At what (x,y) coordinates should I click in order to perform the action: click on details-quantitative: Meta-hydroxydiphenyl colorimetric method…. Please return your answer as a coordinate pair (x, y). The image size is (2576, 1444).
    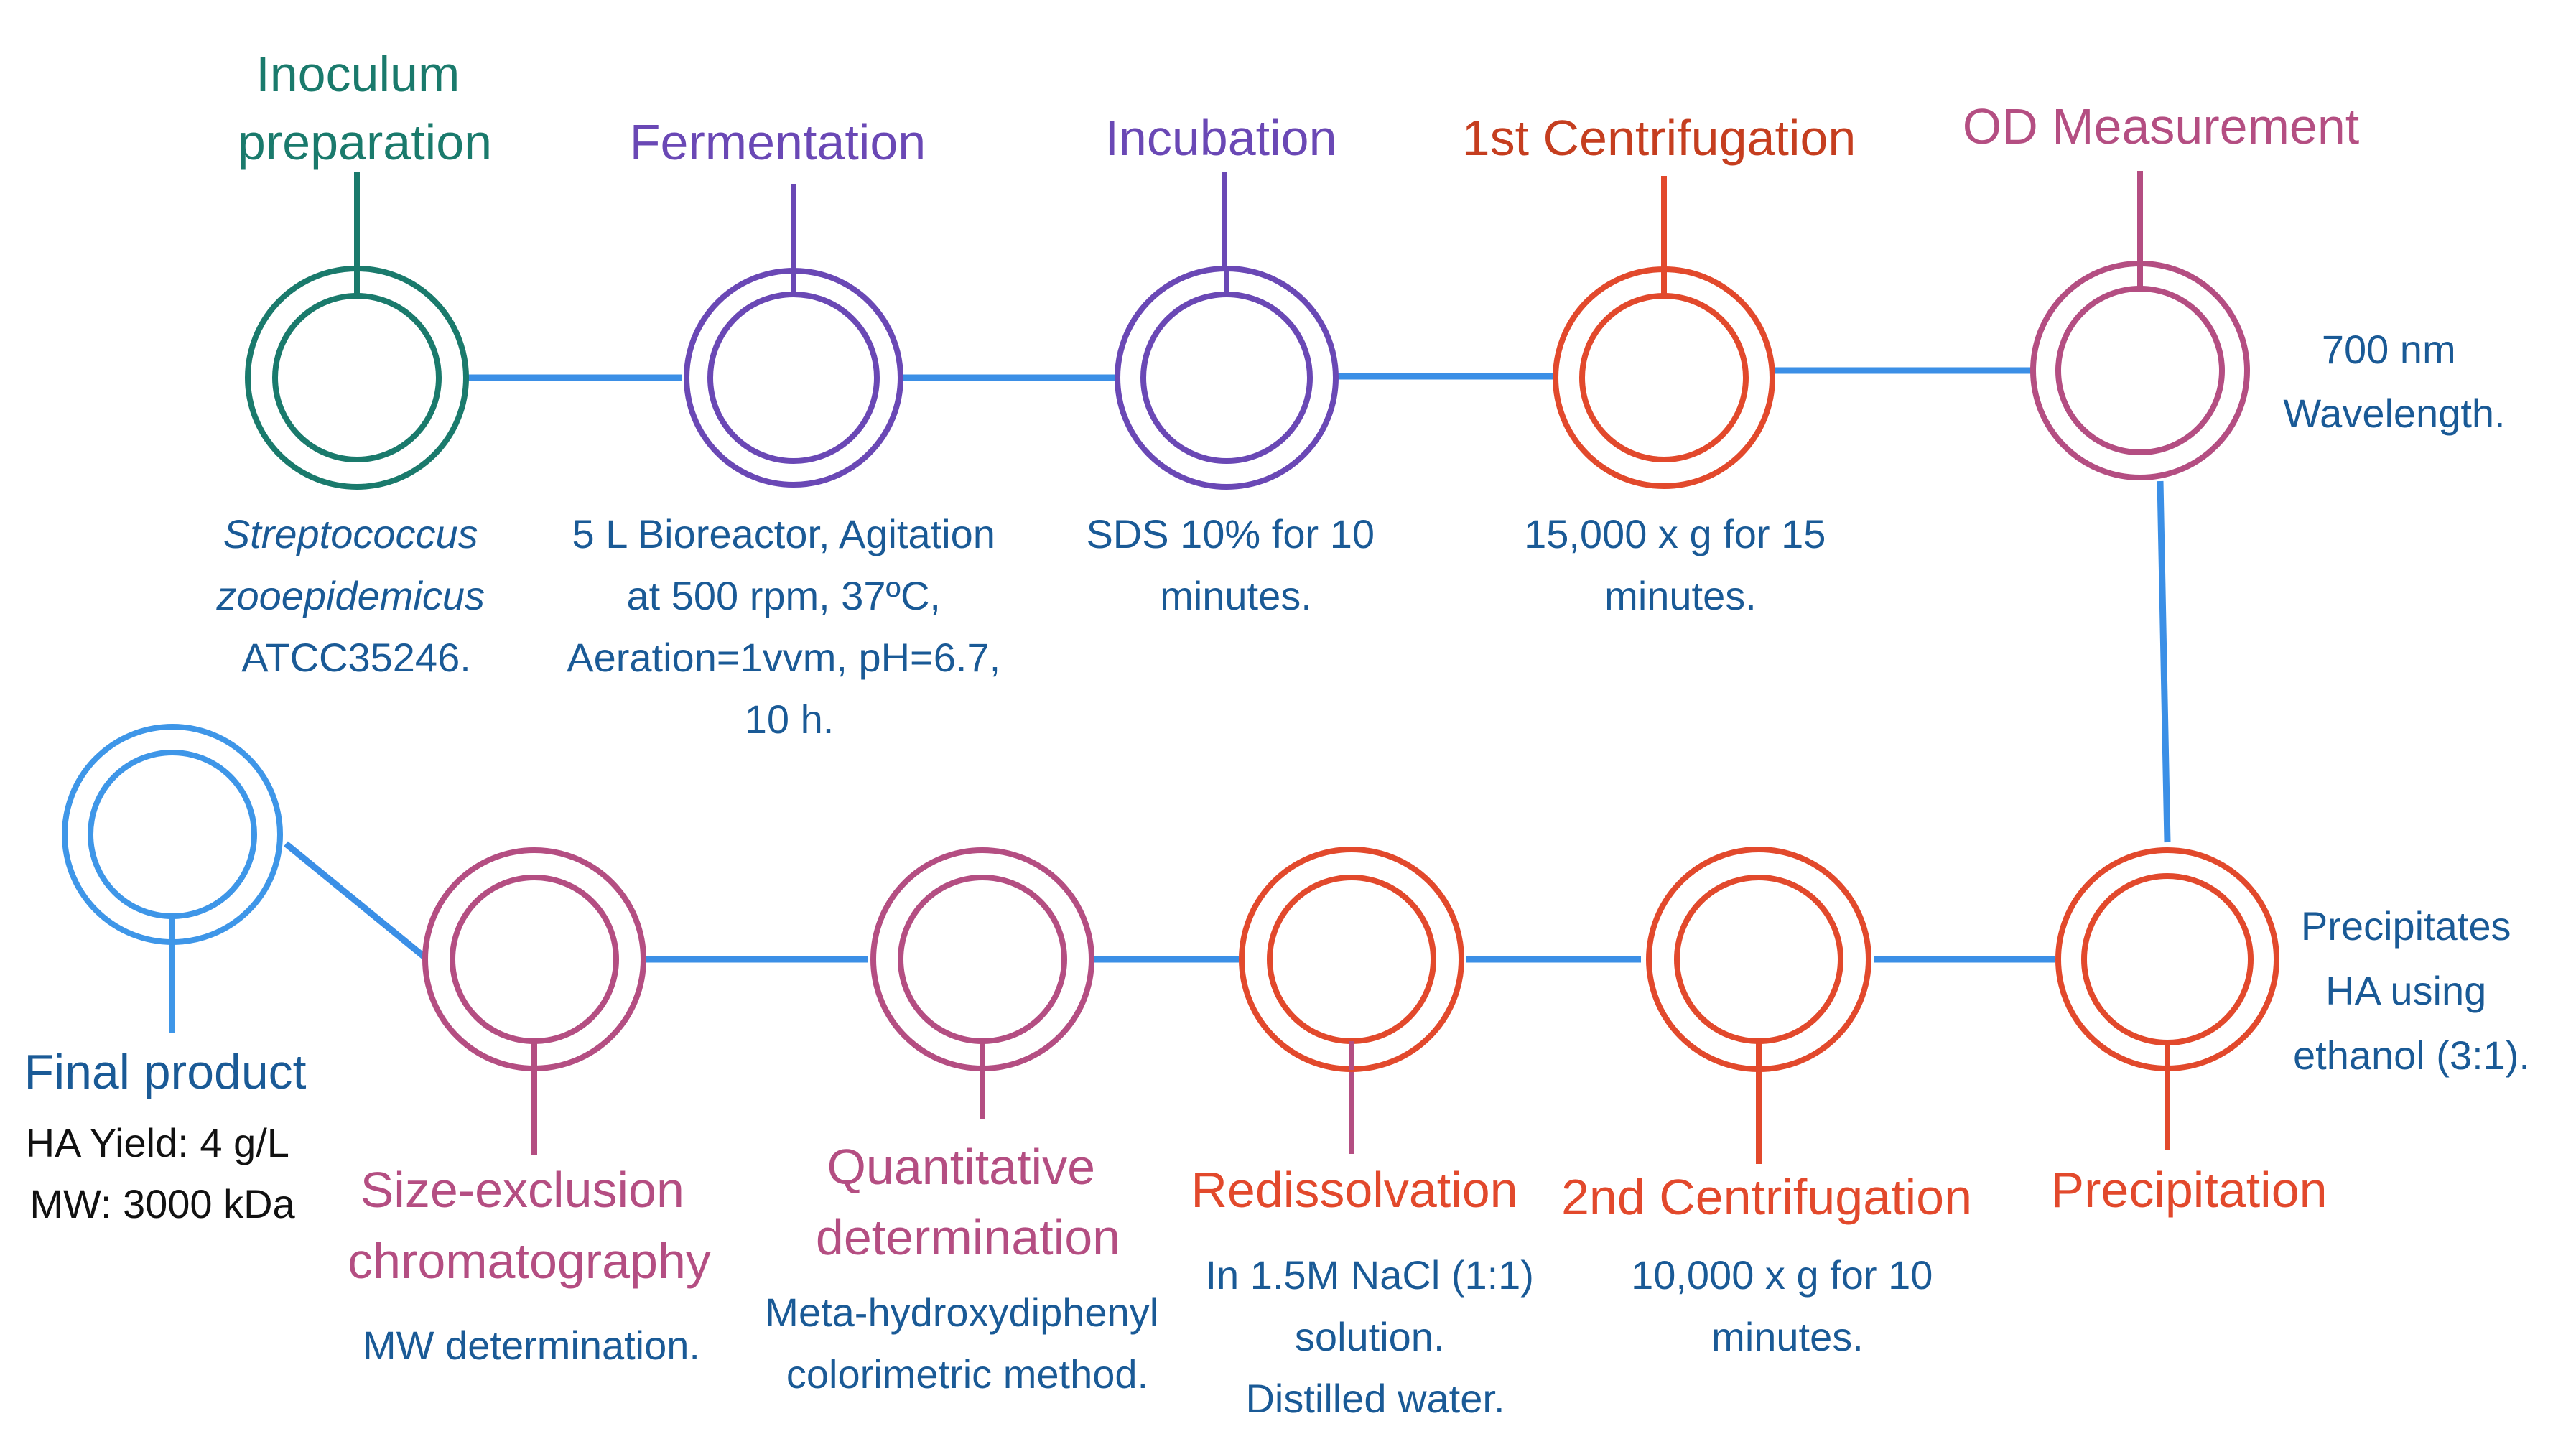
    Looking at the image, I should click on (967, 1344).